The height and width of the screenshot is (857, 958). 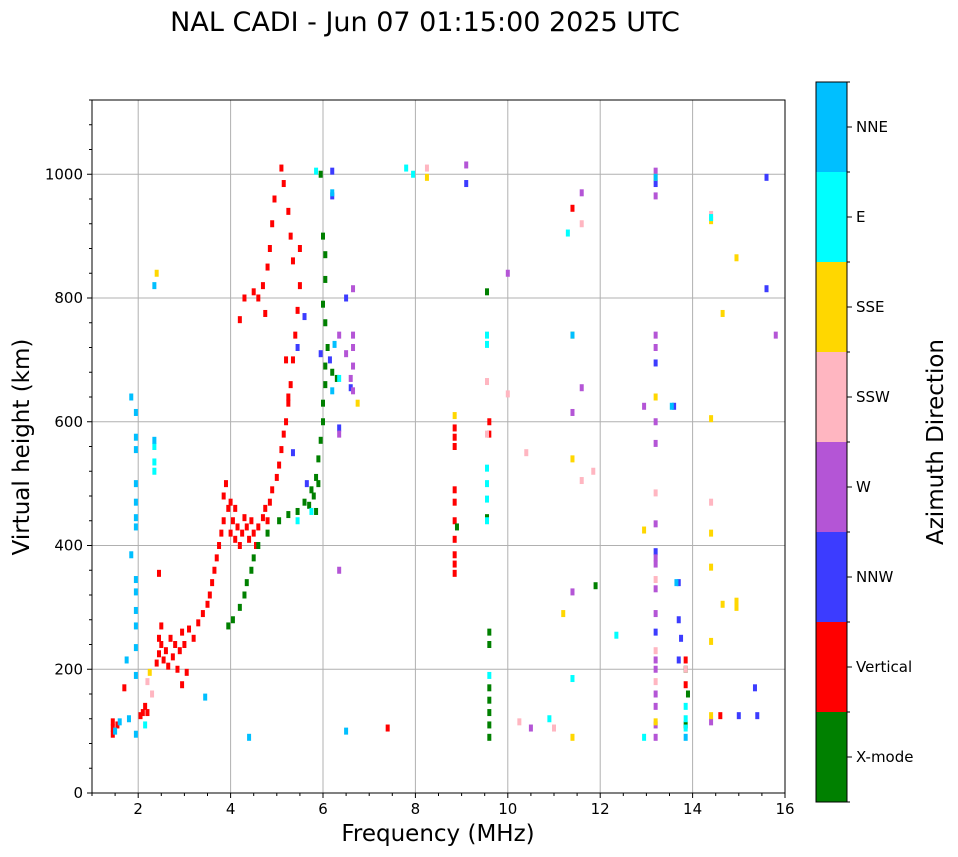 I want to click on colorbar-tick-label: X-mode, so click(x=884, y=757).